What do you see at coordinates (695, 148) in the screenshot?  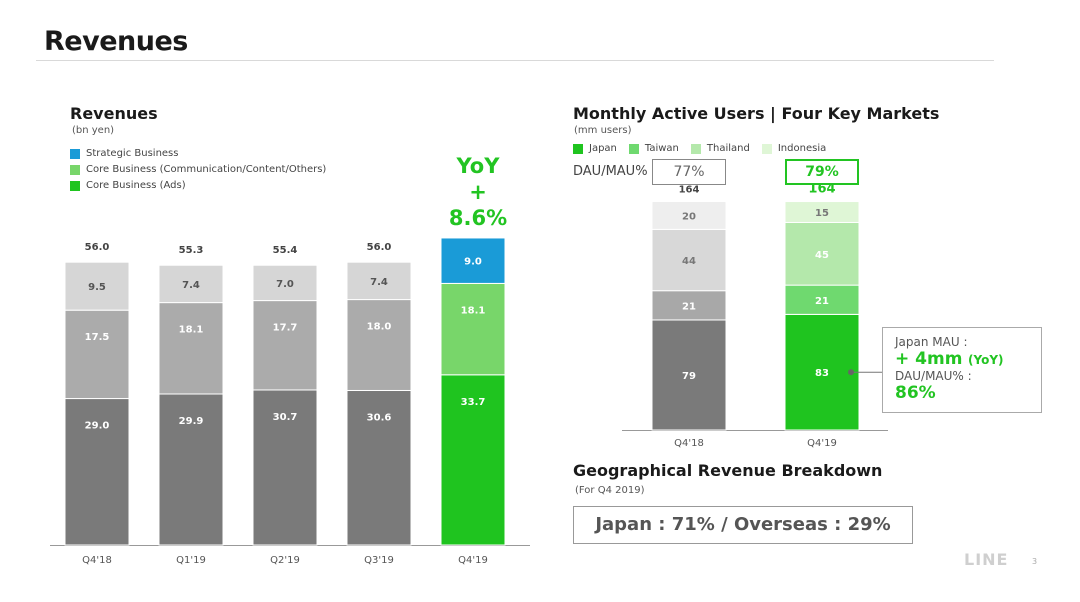 I see `legend-swatch-thailand` at bounding box center [695, 148].